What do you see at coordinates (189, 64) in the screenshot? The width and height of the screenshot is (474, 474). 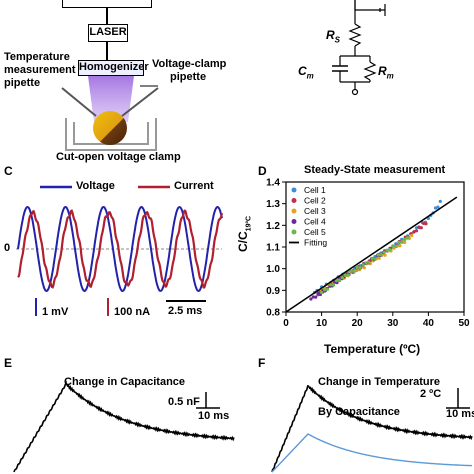 I see `vclamp-label-1: Voltage-clamp` at bounding box center [189, 64].